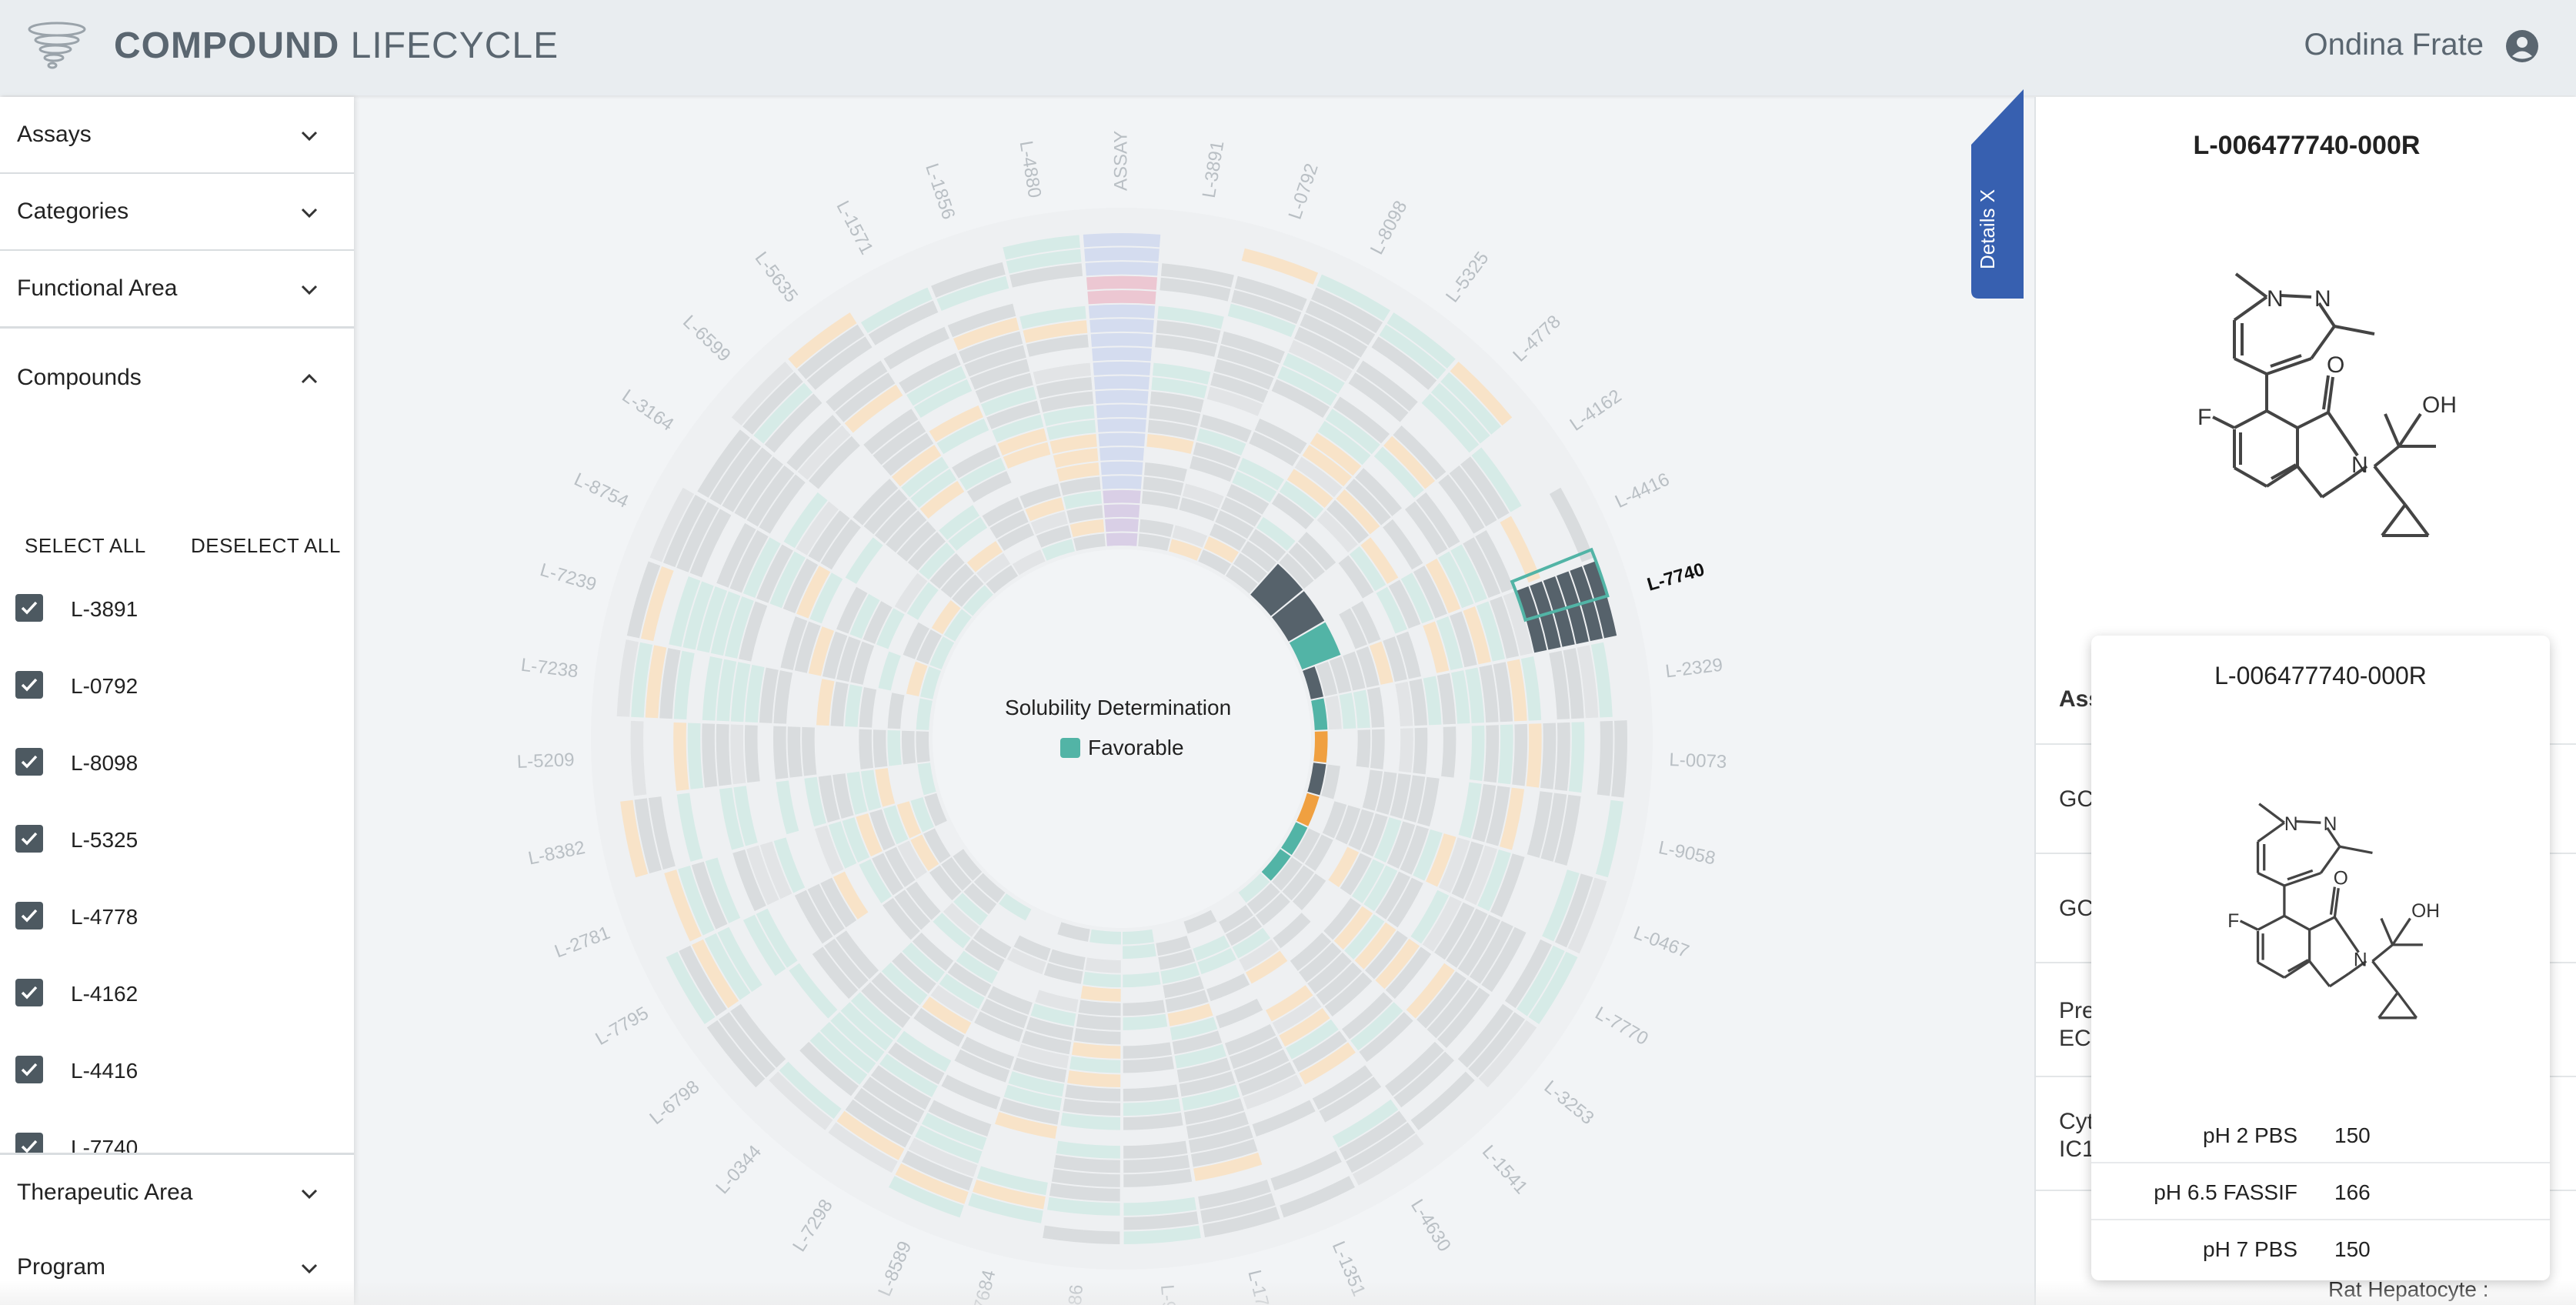 This screenshot has width=2576, height=1305. I want to click on compound-axis-label: L-8589, so click(895, 1268).